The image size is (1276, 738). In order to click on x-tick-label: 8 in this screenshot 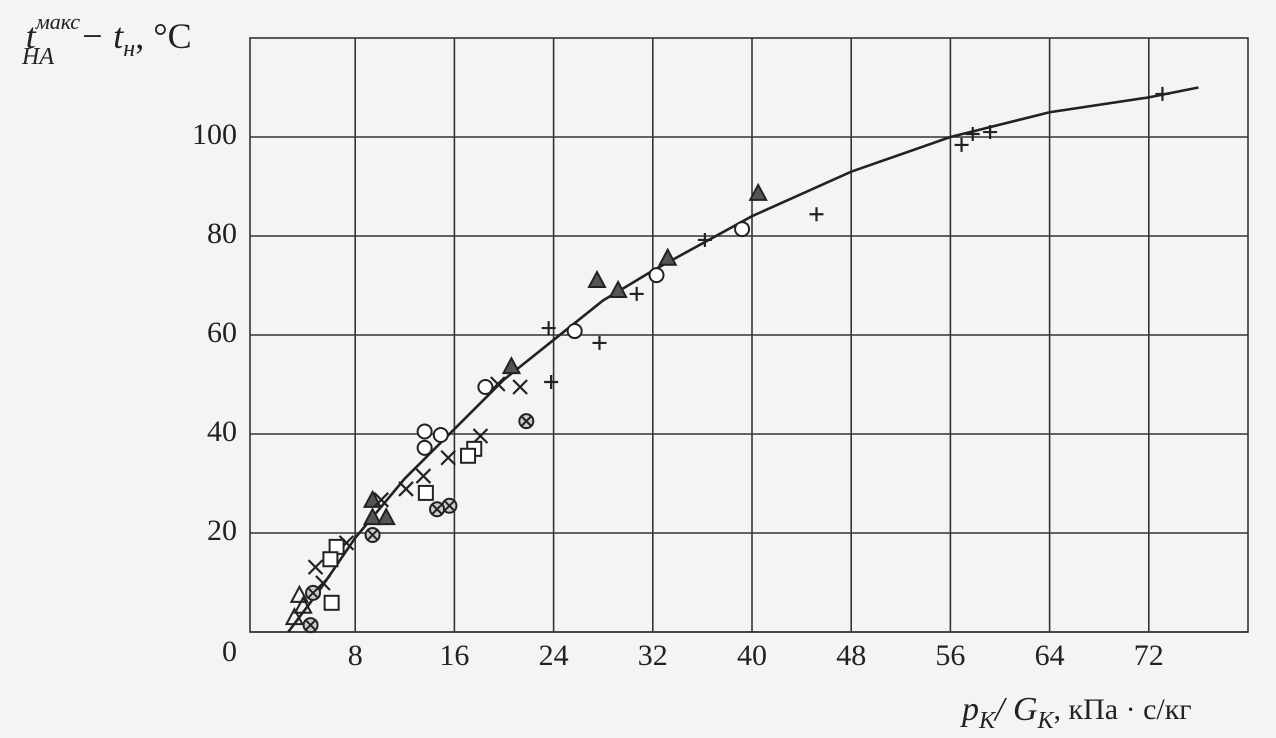, I will do `click(355, 655)`.